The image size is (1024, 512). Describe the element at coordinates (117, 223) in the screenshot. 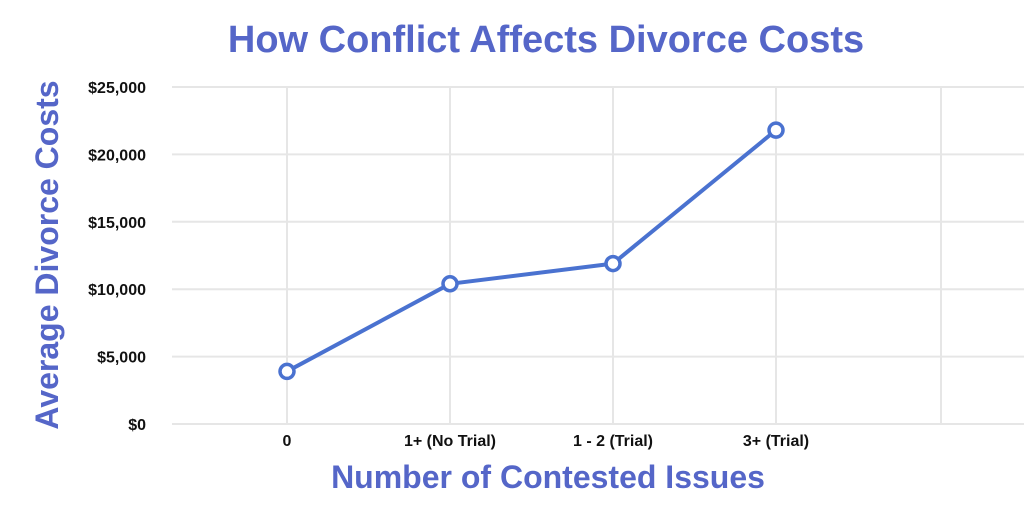

I see `y-tick-label: $15,000` at that location.